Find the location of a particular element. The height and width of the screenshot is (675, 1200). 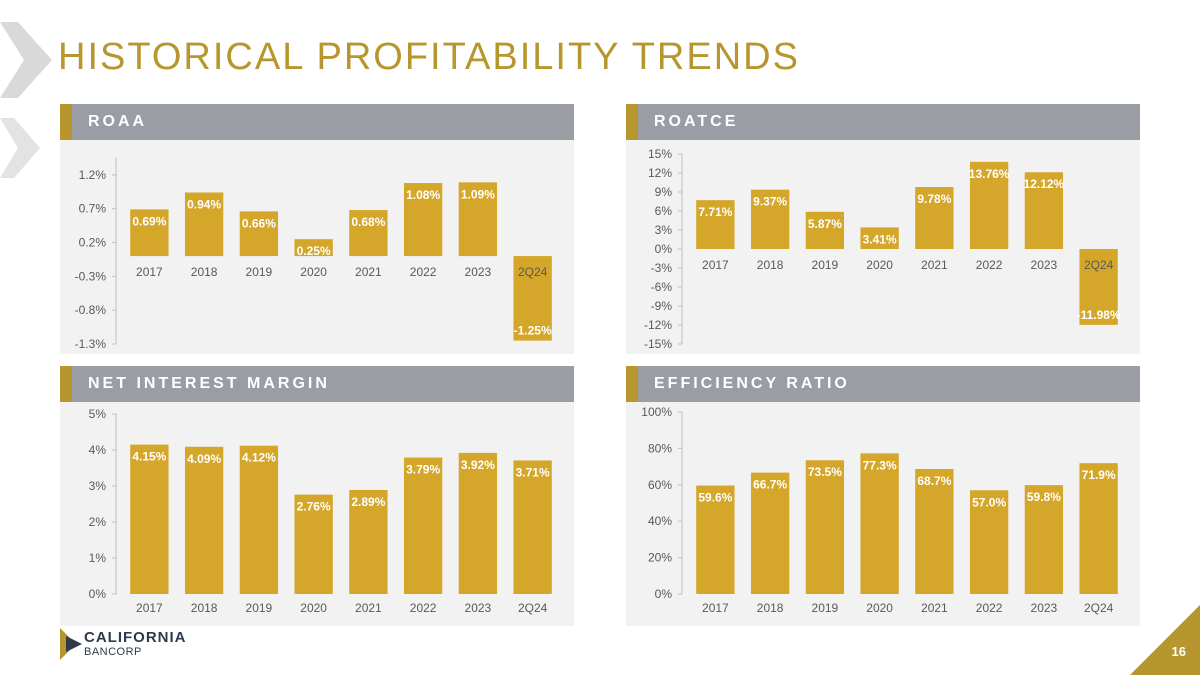

nim-title: NET INTEREST MARGIN is located at coordinates (209, 383).